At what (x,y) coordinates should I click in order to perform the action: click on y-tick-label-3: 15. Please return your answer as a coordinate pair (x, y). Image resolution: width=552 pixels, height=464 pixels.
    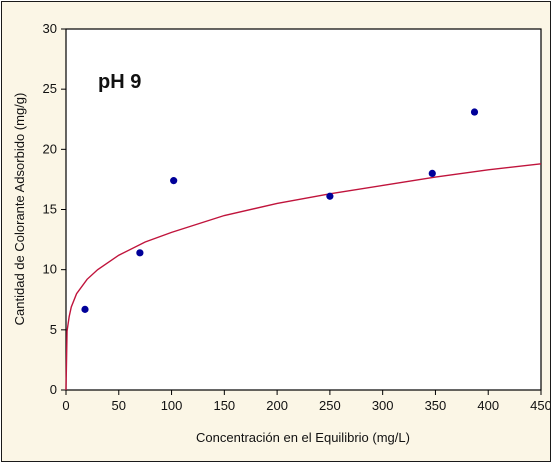
    Looking at the image, I should click on (50, 209).